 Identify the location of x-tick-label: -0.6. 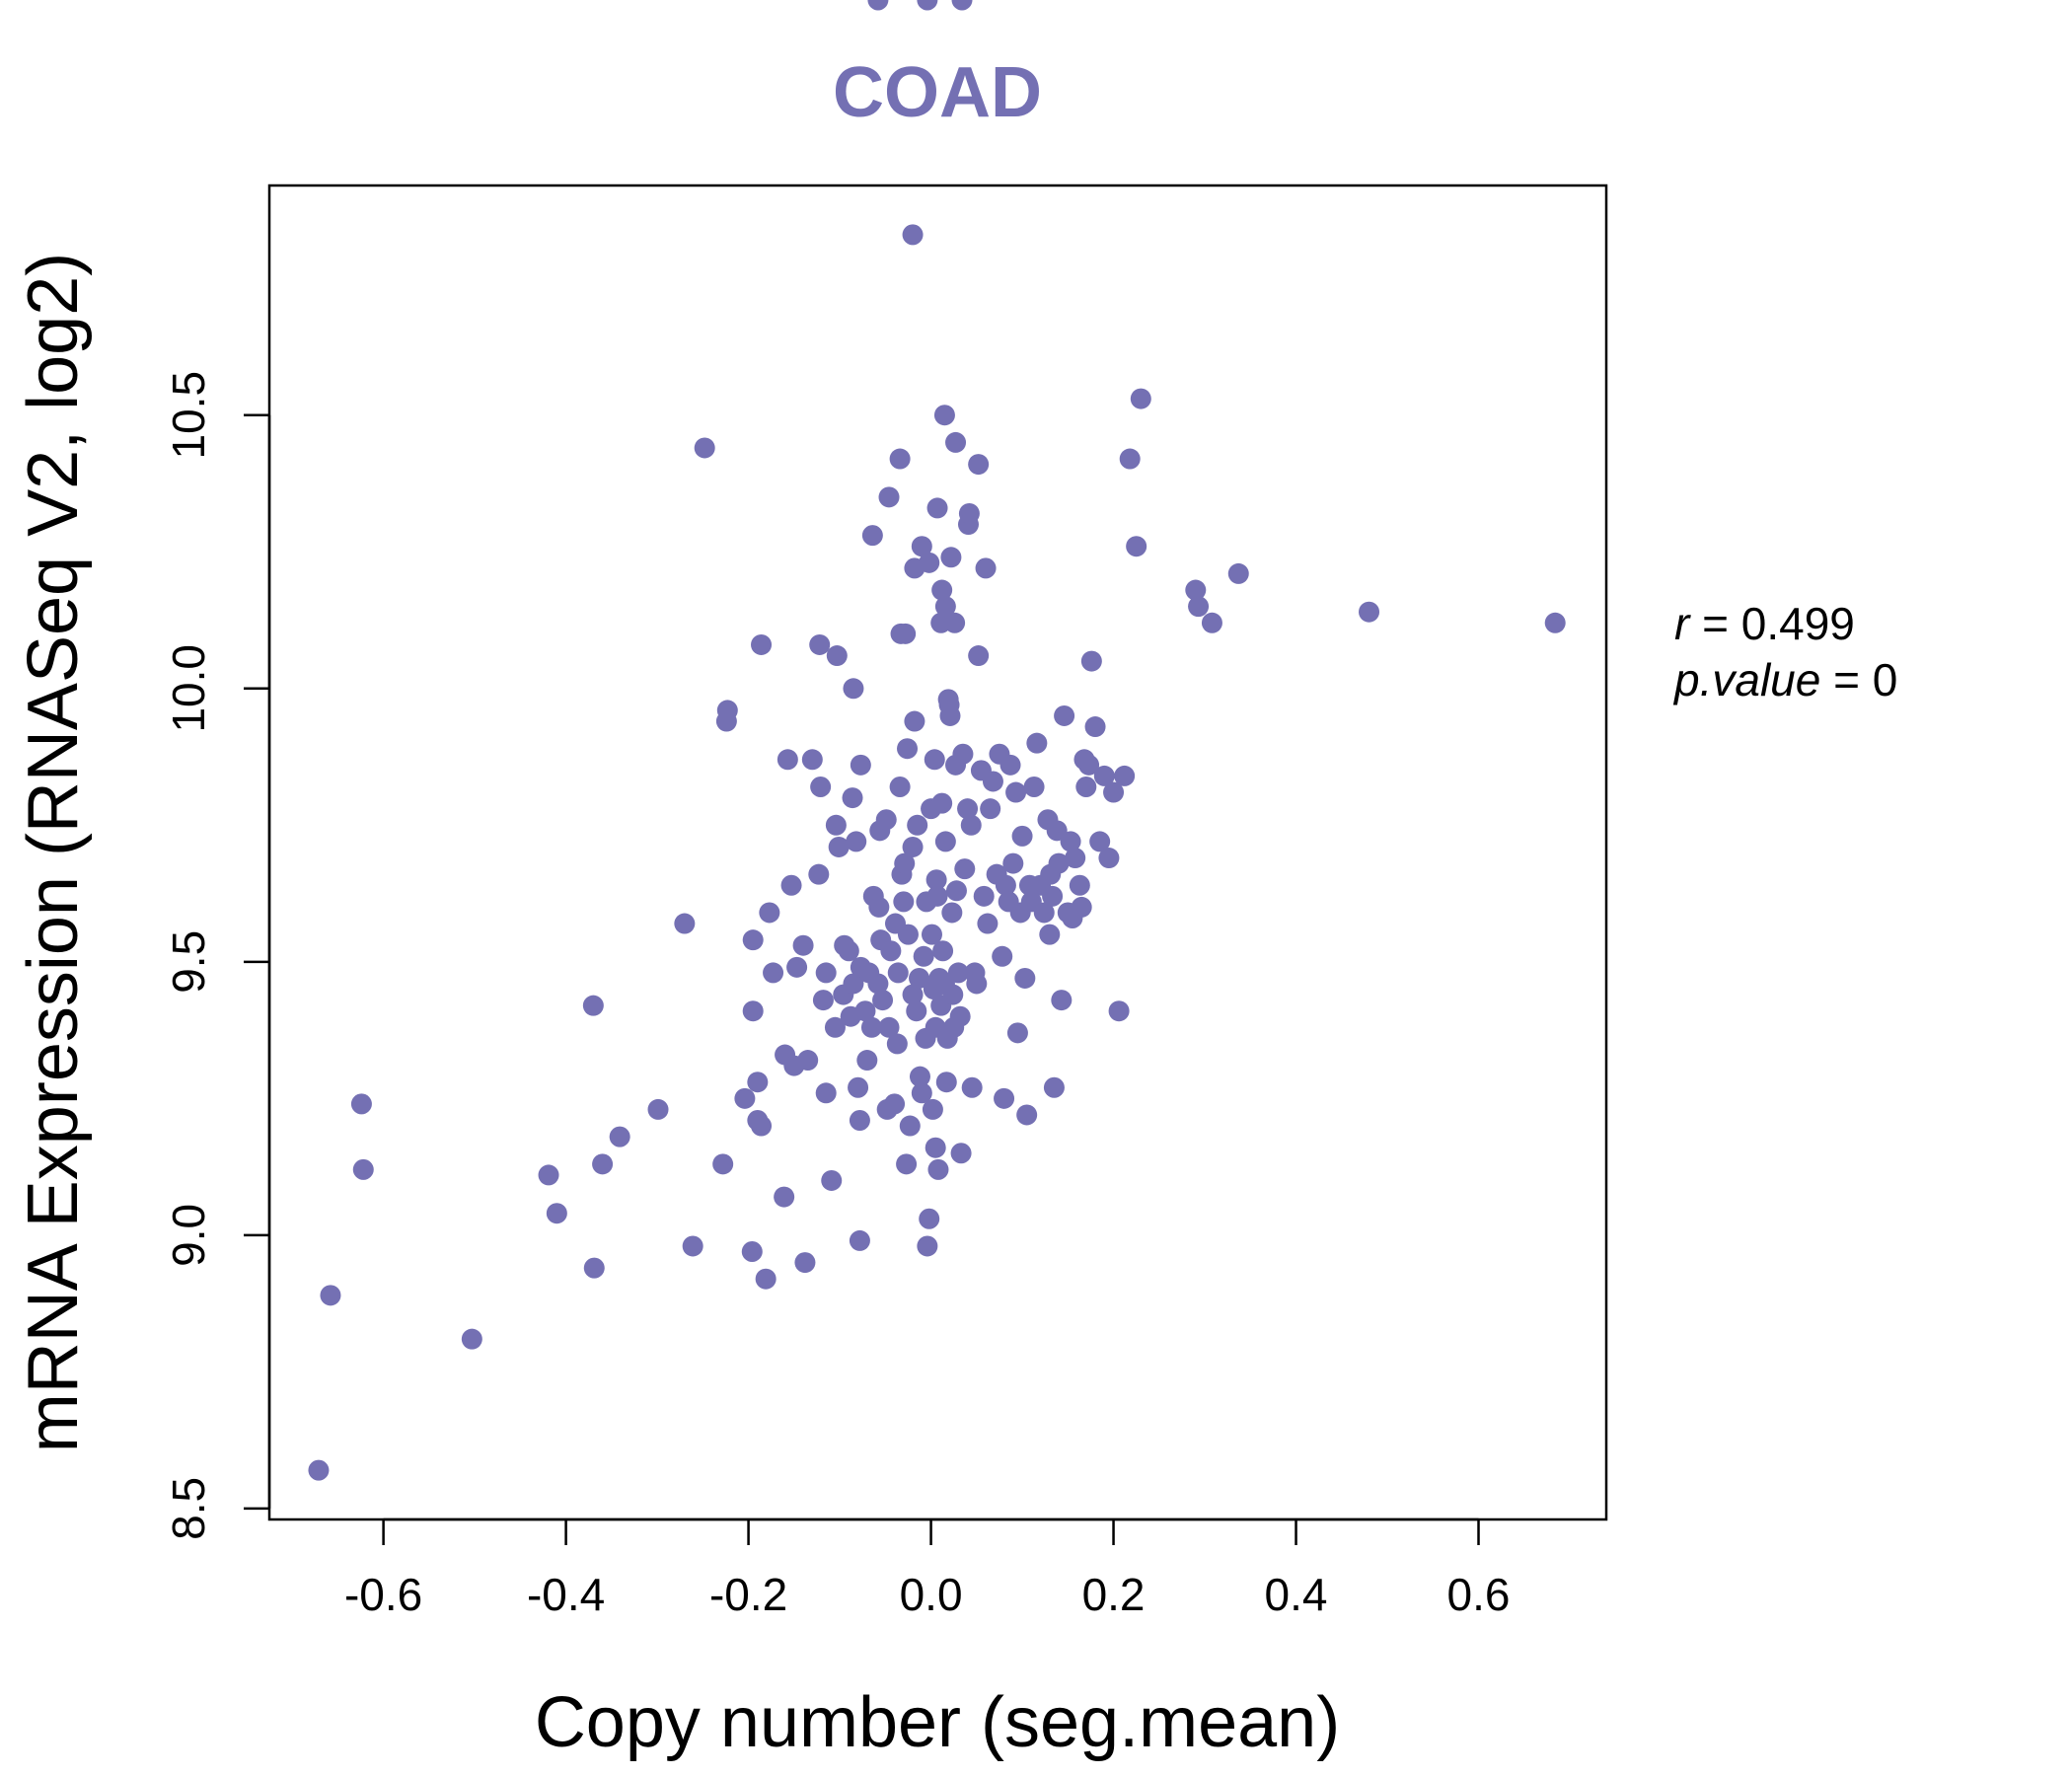
(383, 1595).